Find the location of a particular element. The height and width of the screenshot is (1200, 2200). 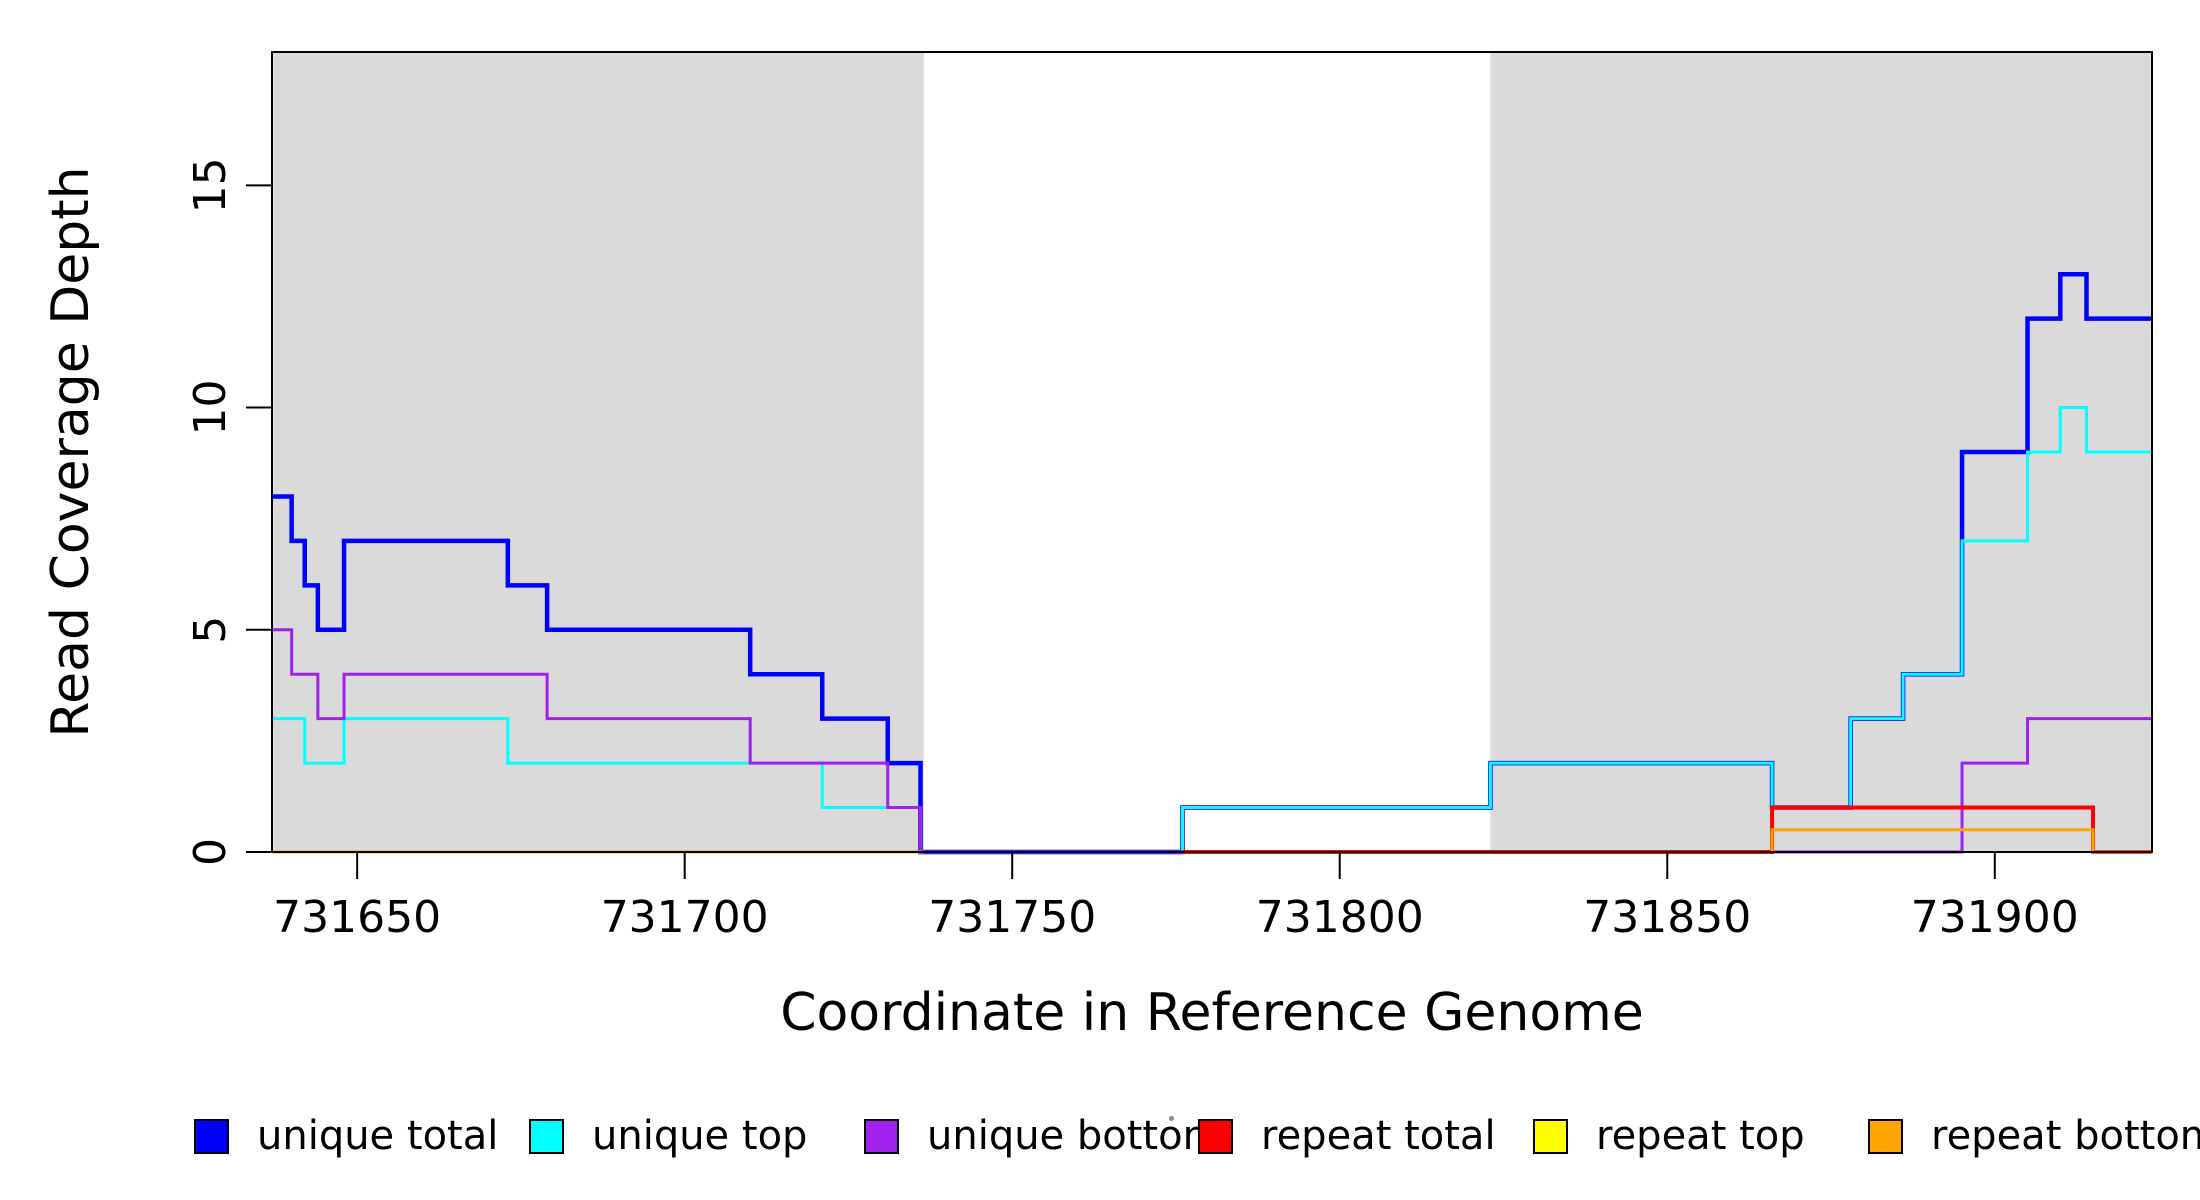

legend-label: repeat top is located at coordinates (1700, 1136).